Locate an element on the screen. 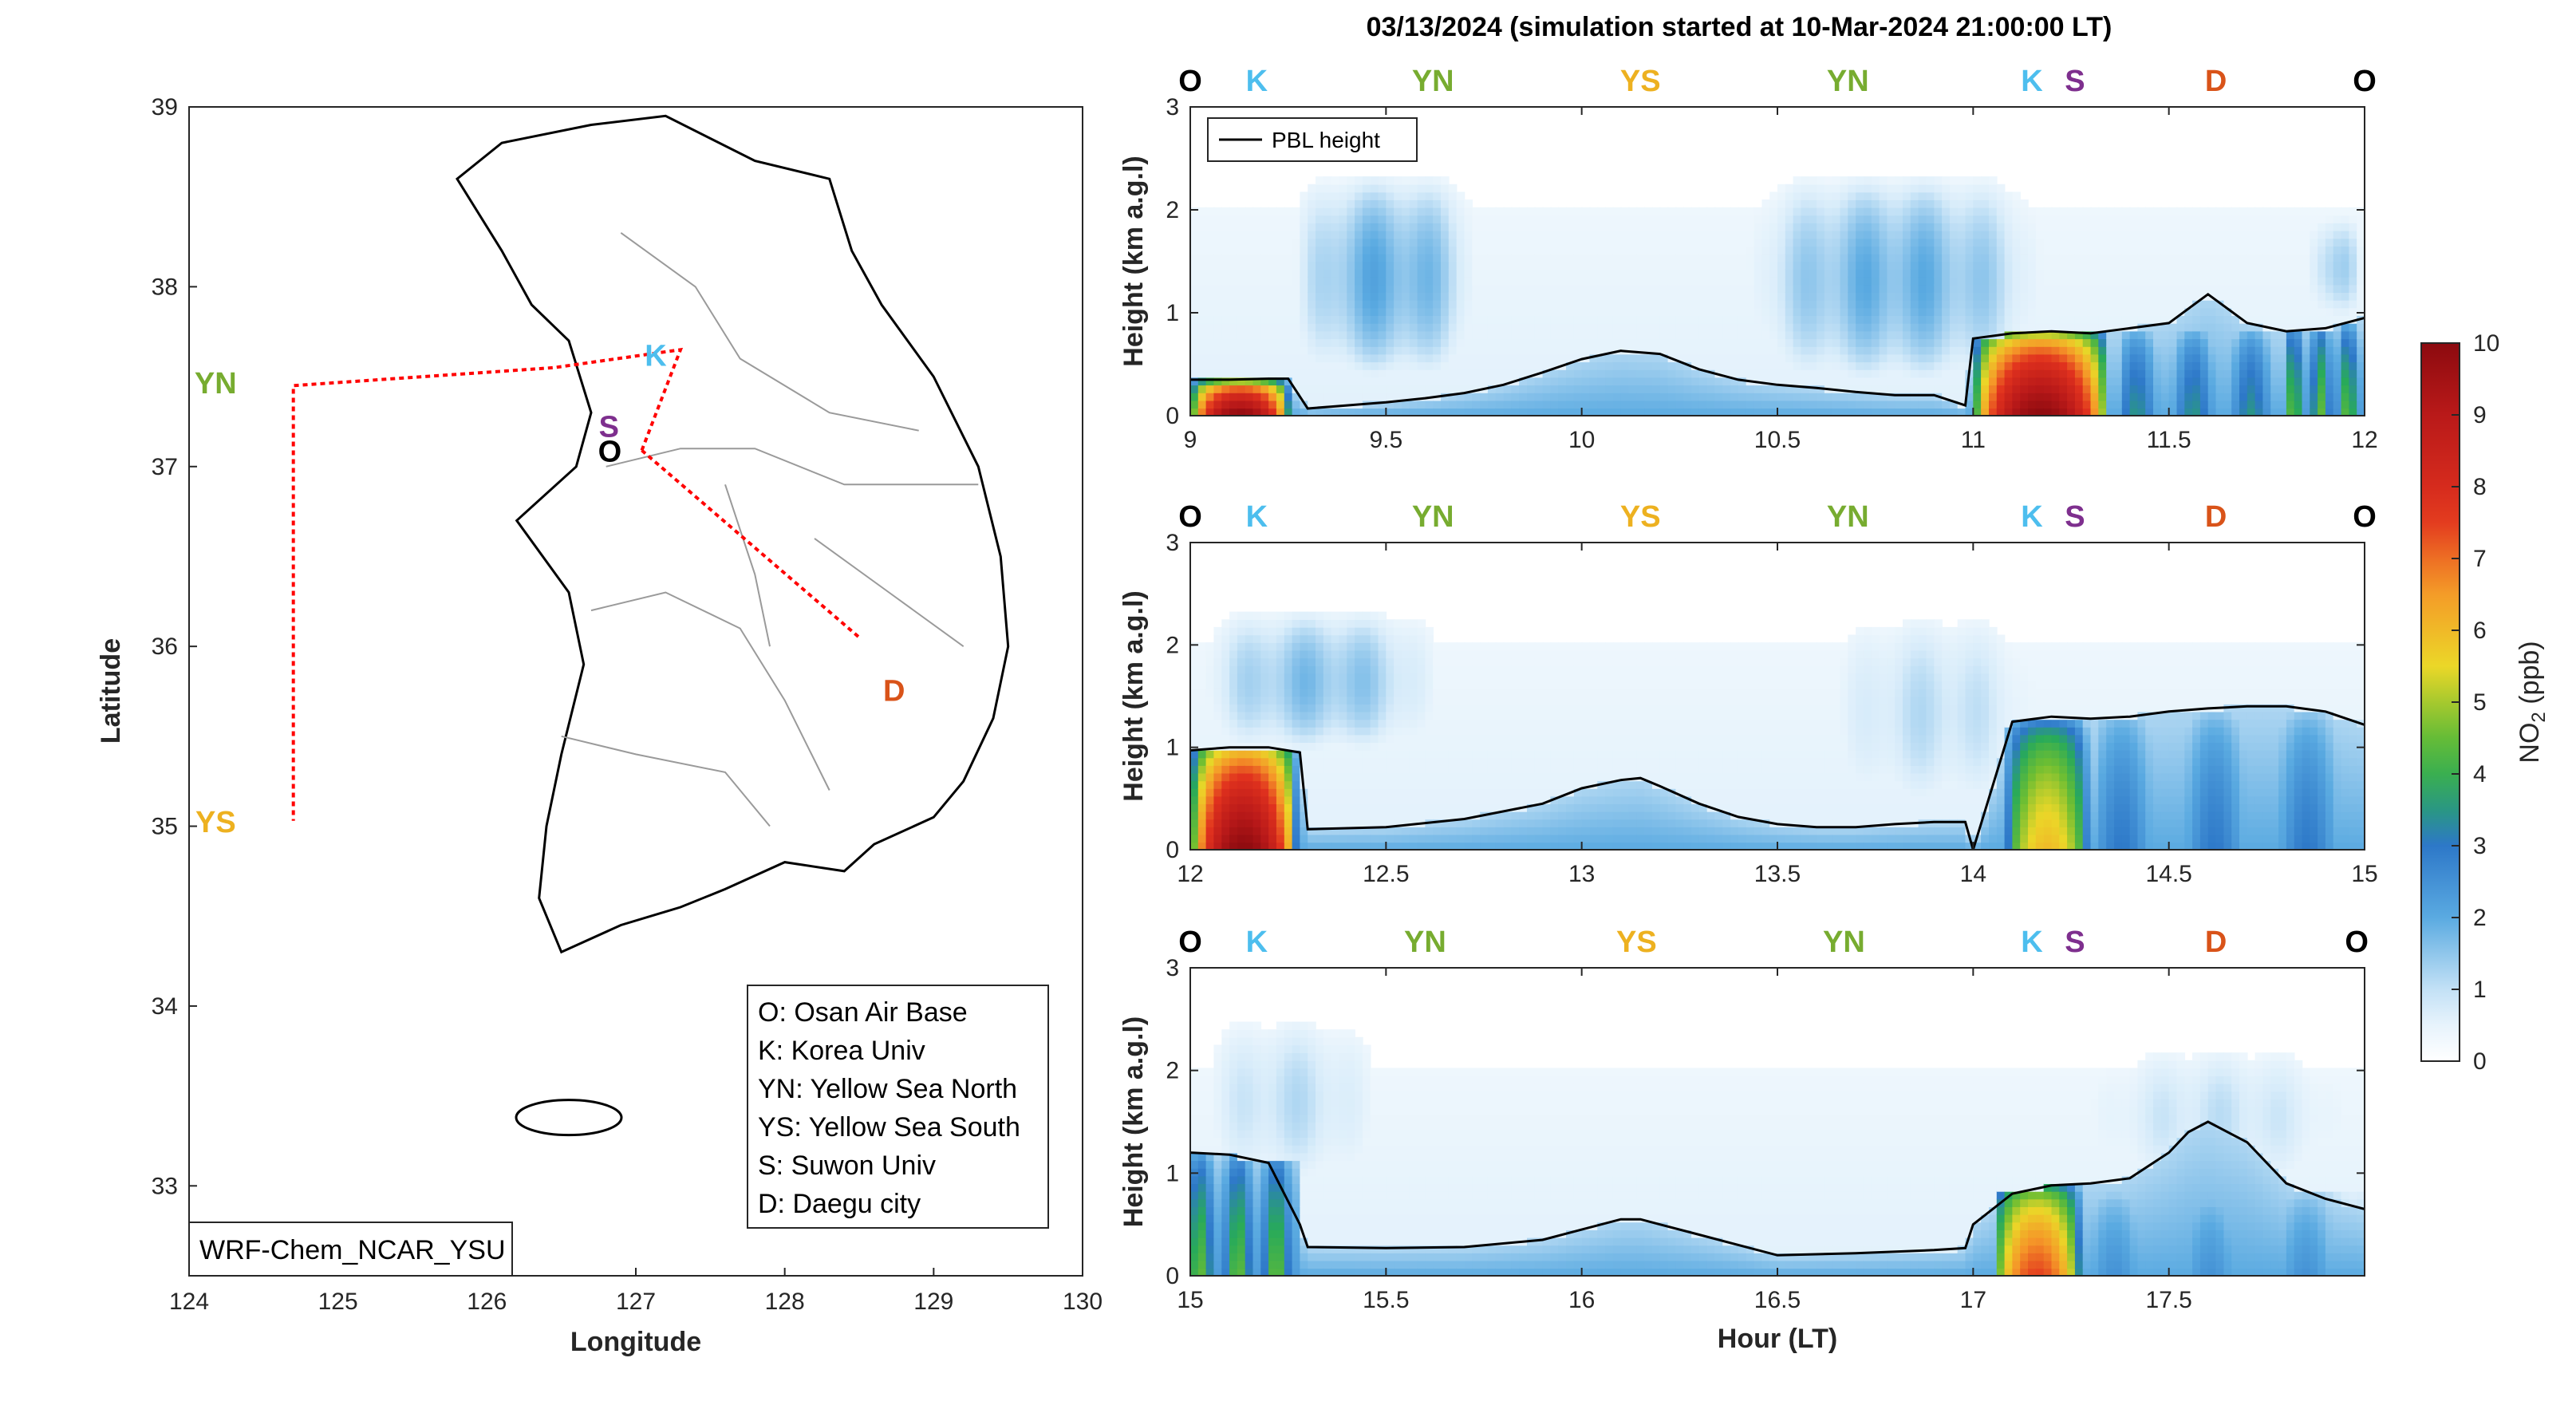 This screenshot has height=1413, width=2576. province-boundary is located at coordinates (666, 781).